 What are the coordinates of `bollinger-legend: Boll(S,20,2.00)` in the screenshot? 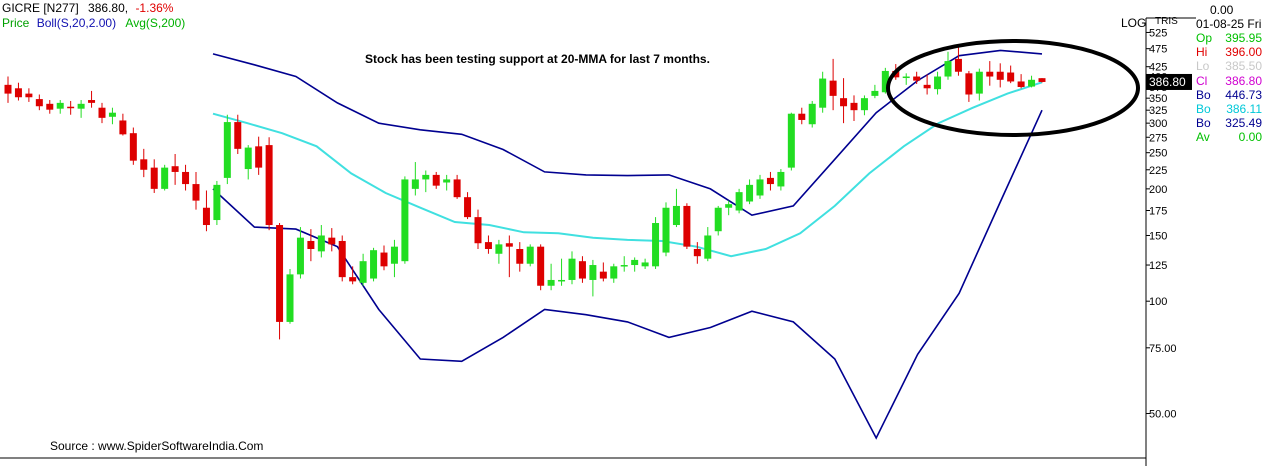 It's located at (76, 23).